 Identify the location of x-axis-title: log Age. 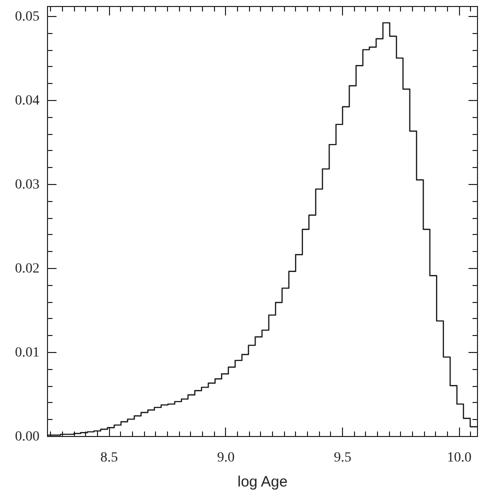
(262, 482).